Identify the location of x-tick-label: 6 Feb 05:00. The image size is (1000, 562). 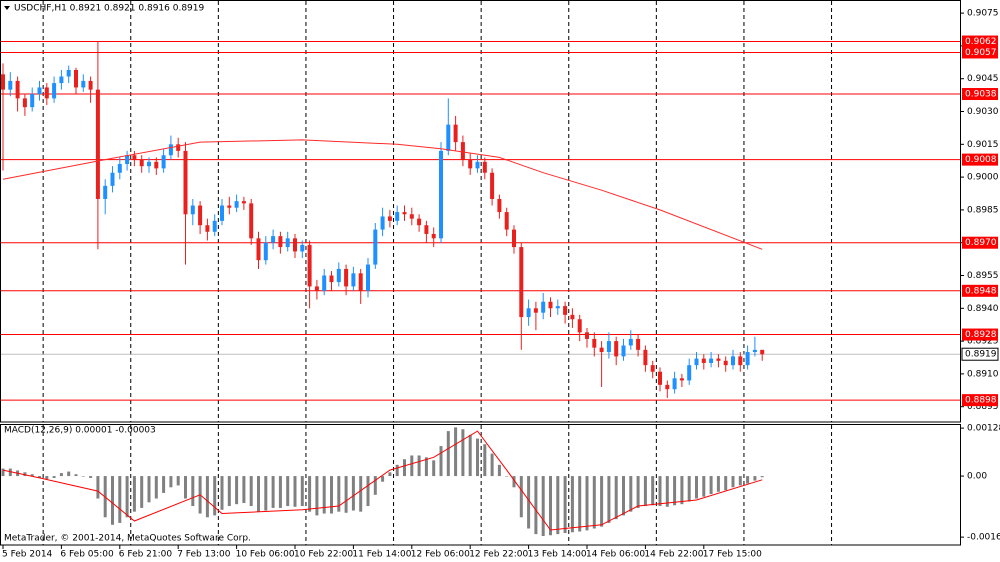
(87, 555).